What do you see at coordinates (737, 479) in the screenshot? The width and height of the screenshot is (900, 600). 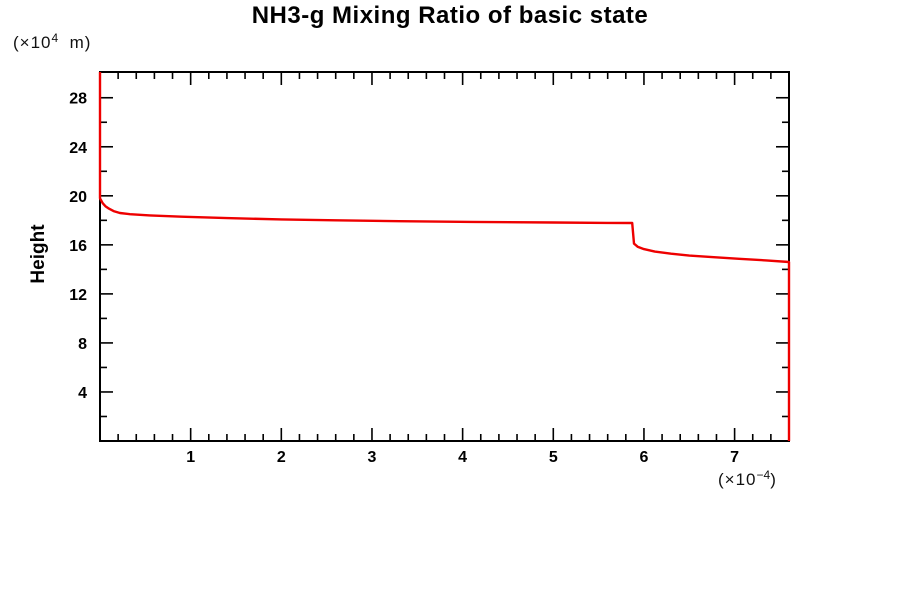 I see `x-unit-prefix: (×10` at bounding box center [737, 479].